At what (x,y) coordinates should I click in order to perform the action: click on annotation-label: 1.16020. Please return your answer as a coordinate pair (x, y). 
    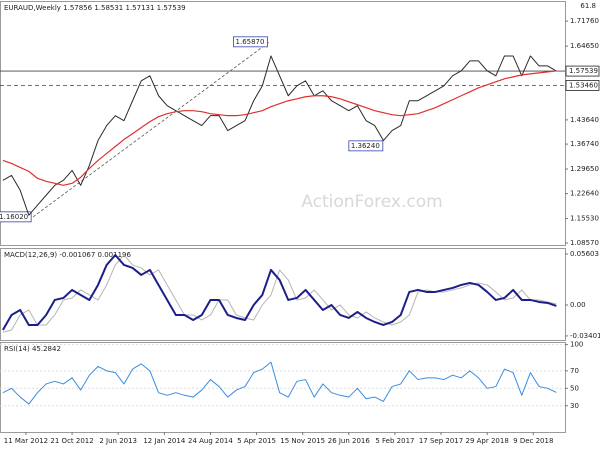
    Looking at the image, I should click on (14, 217).